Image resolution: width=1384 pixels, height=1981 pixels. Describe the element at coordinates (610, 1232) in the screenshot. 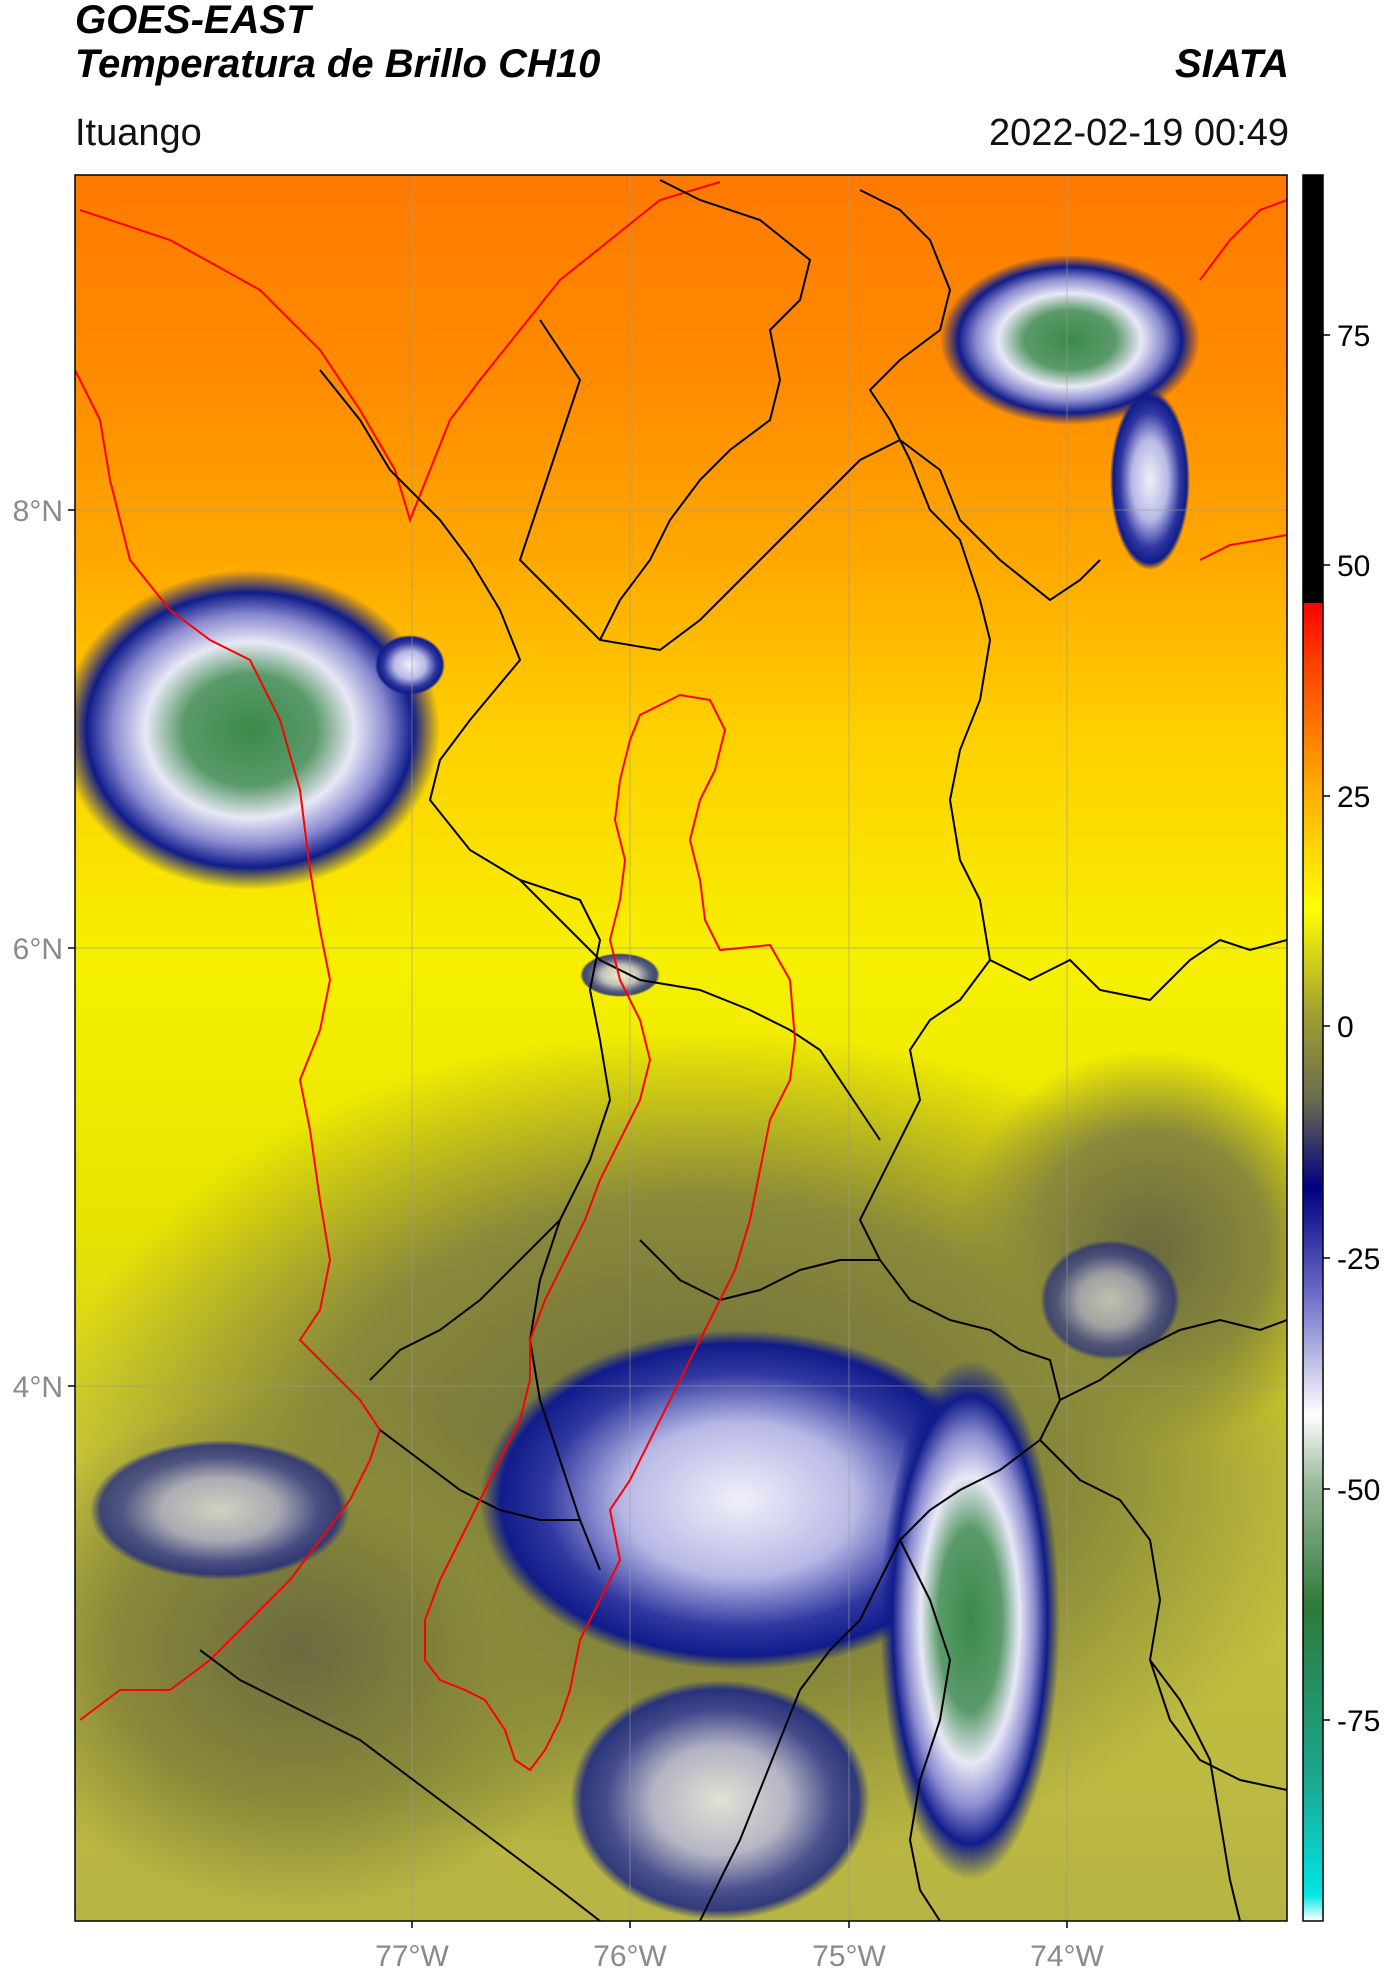

I see `basin-outline` at that location.